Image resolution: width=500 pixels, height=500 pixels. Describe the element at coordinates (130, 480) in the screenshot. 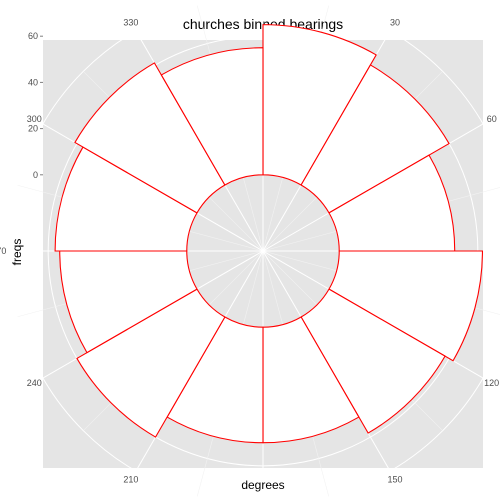

I see `angle-tick-label: 210` at that location.